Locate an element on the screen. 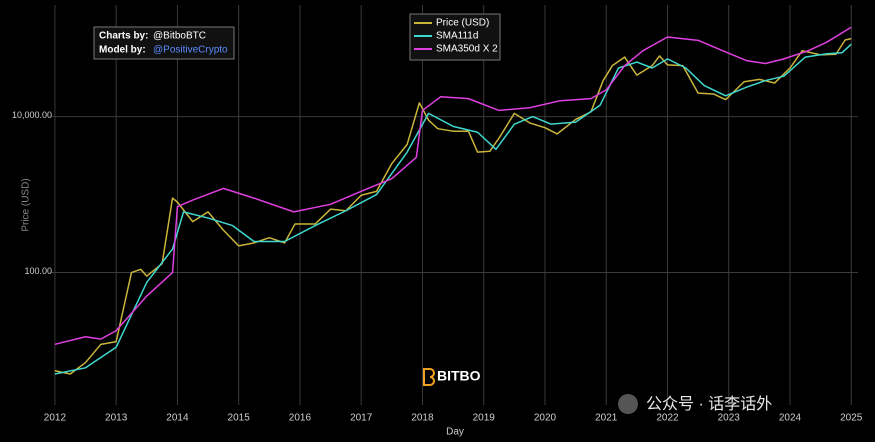  x-tick-label: 2020 is located at coordinates (545, 418).